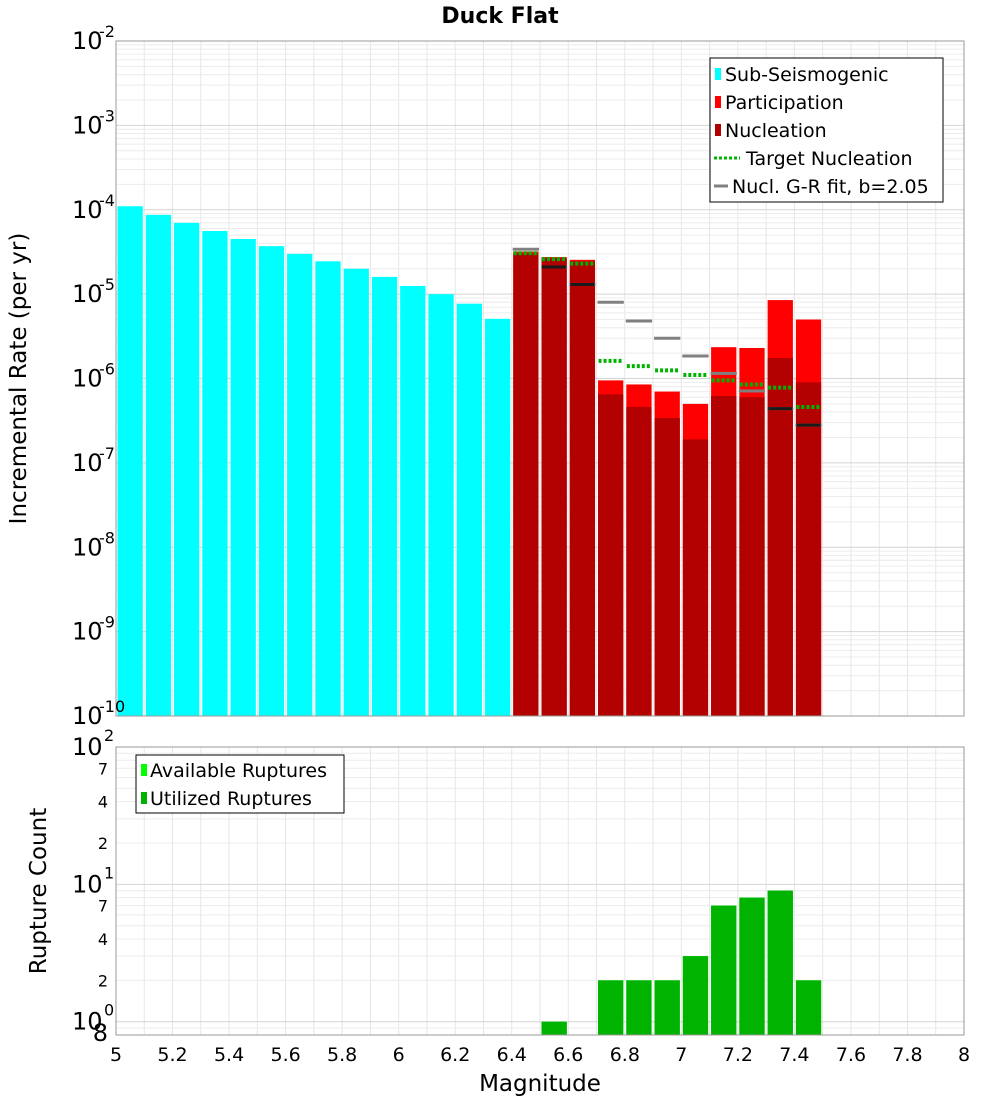  I want to click on y-tick-label: 10⁻⁷, so click(93, 460).